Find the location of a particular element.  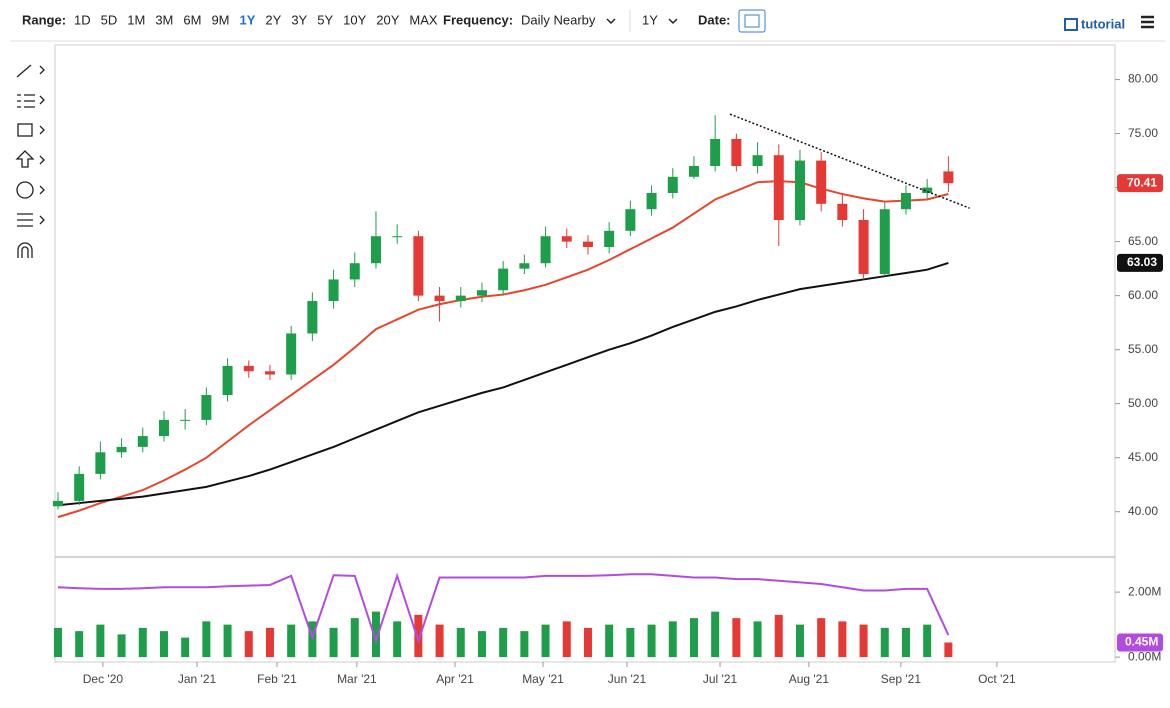

range-option: 3M is located at coordinates (164, 19).